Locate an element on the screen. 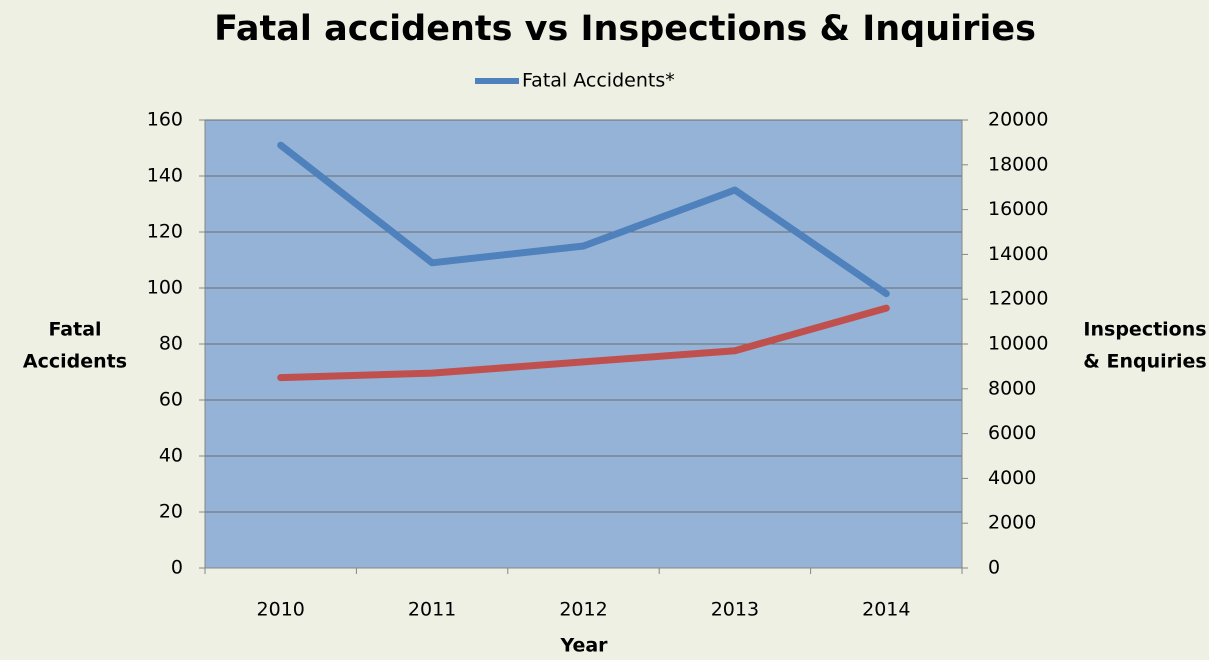 The width and height of the screenshot is (1209, 660). y-tick-label: 20 is located at coordinates (171, 512).